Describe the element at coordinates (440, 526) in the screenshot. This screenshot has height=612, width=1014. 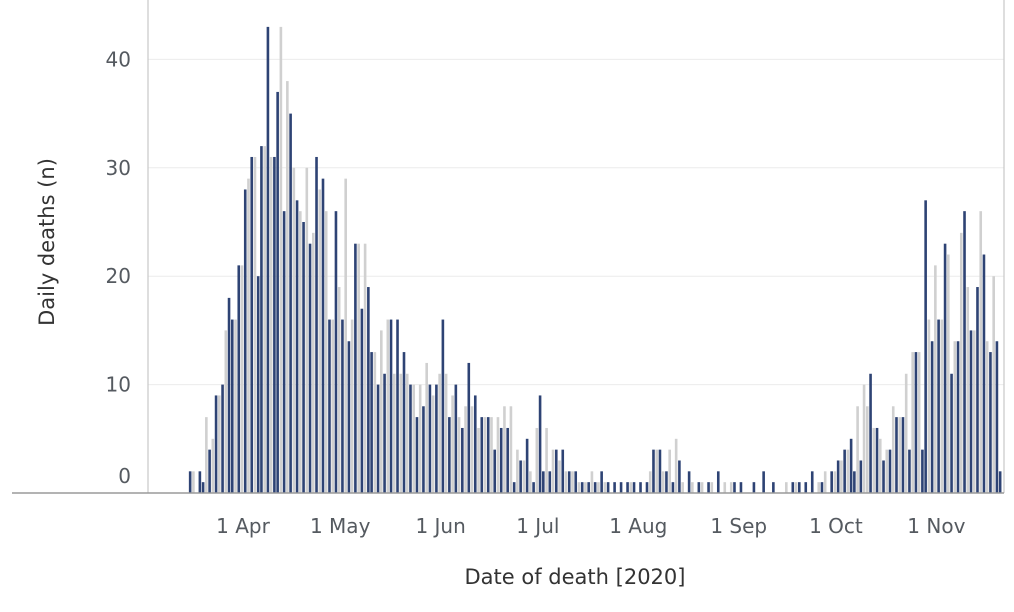
I see `x-tick-label: 1 Jun` at that location.